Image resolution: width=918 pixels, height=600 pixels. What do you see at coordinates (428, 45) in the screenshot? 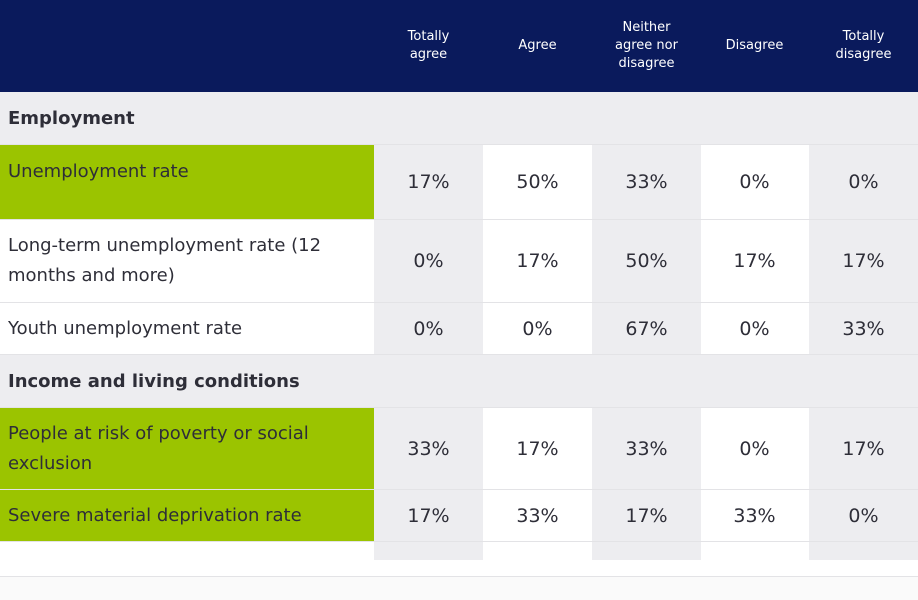
I see `column-header-totally-agree: Totally agree` at bounding box center [428, 45].